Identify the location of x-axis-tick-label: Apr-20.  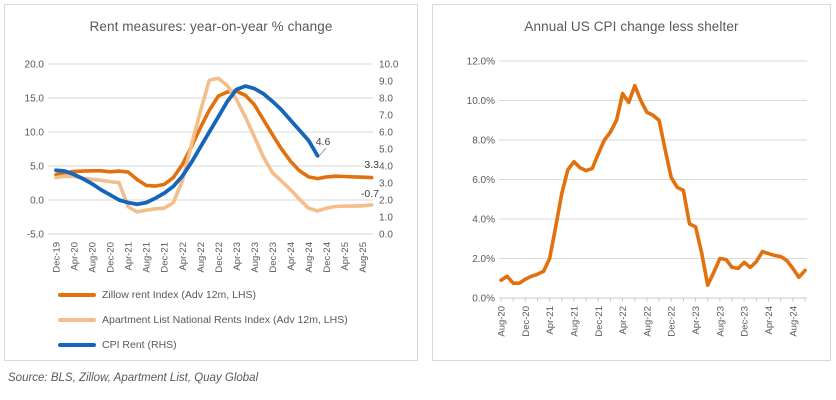
(75, 256).